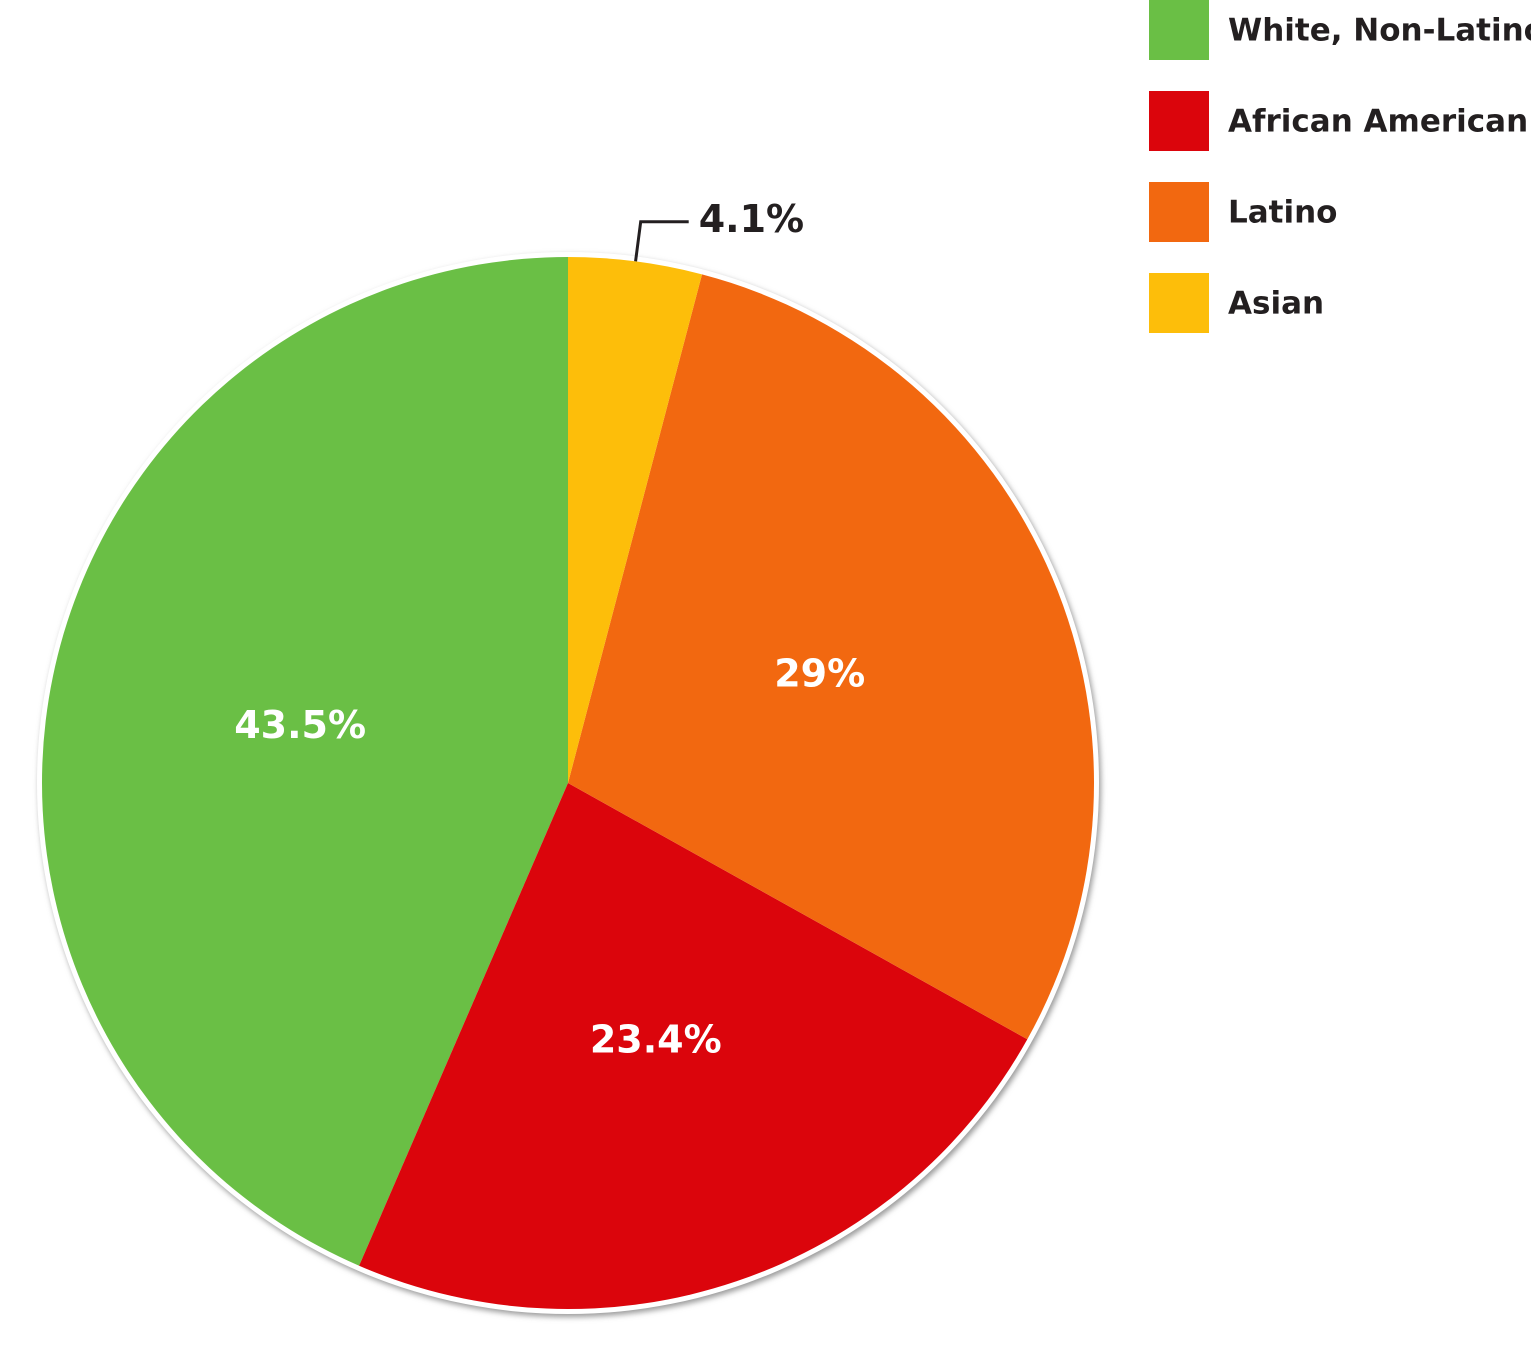  I want to click on pie-slice, so click(635, 520).